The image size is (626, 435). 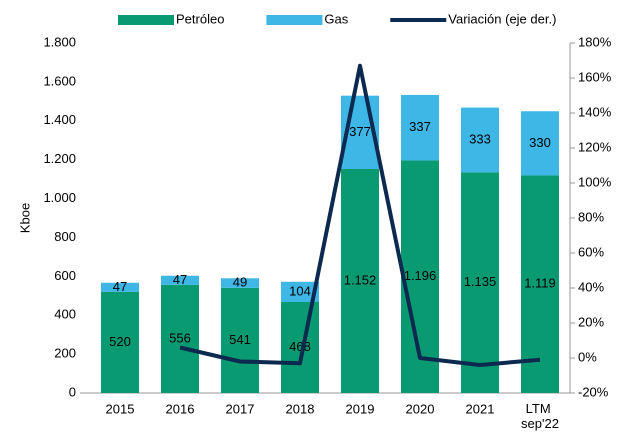 I want to click on data-label: 377, so click(x=360, y=131).